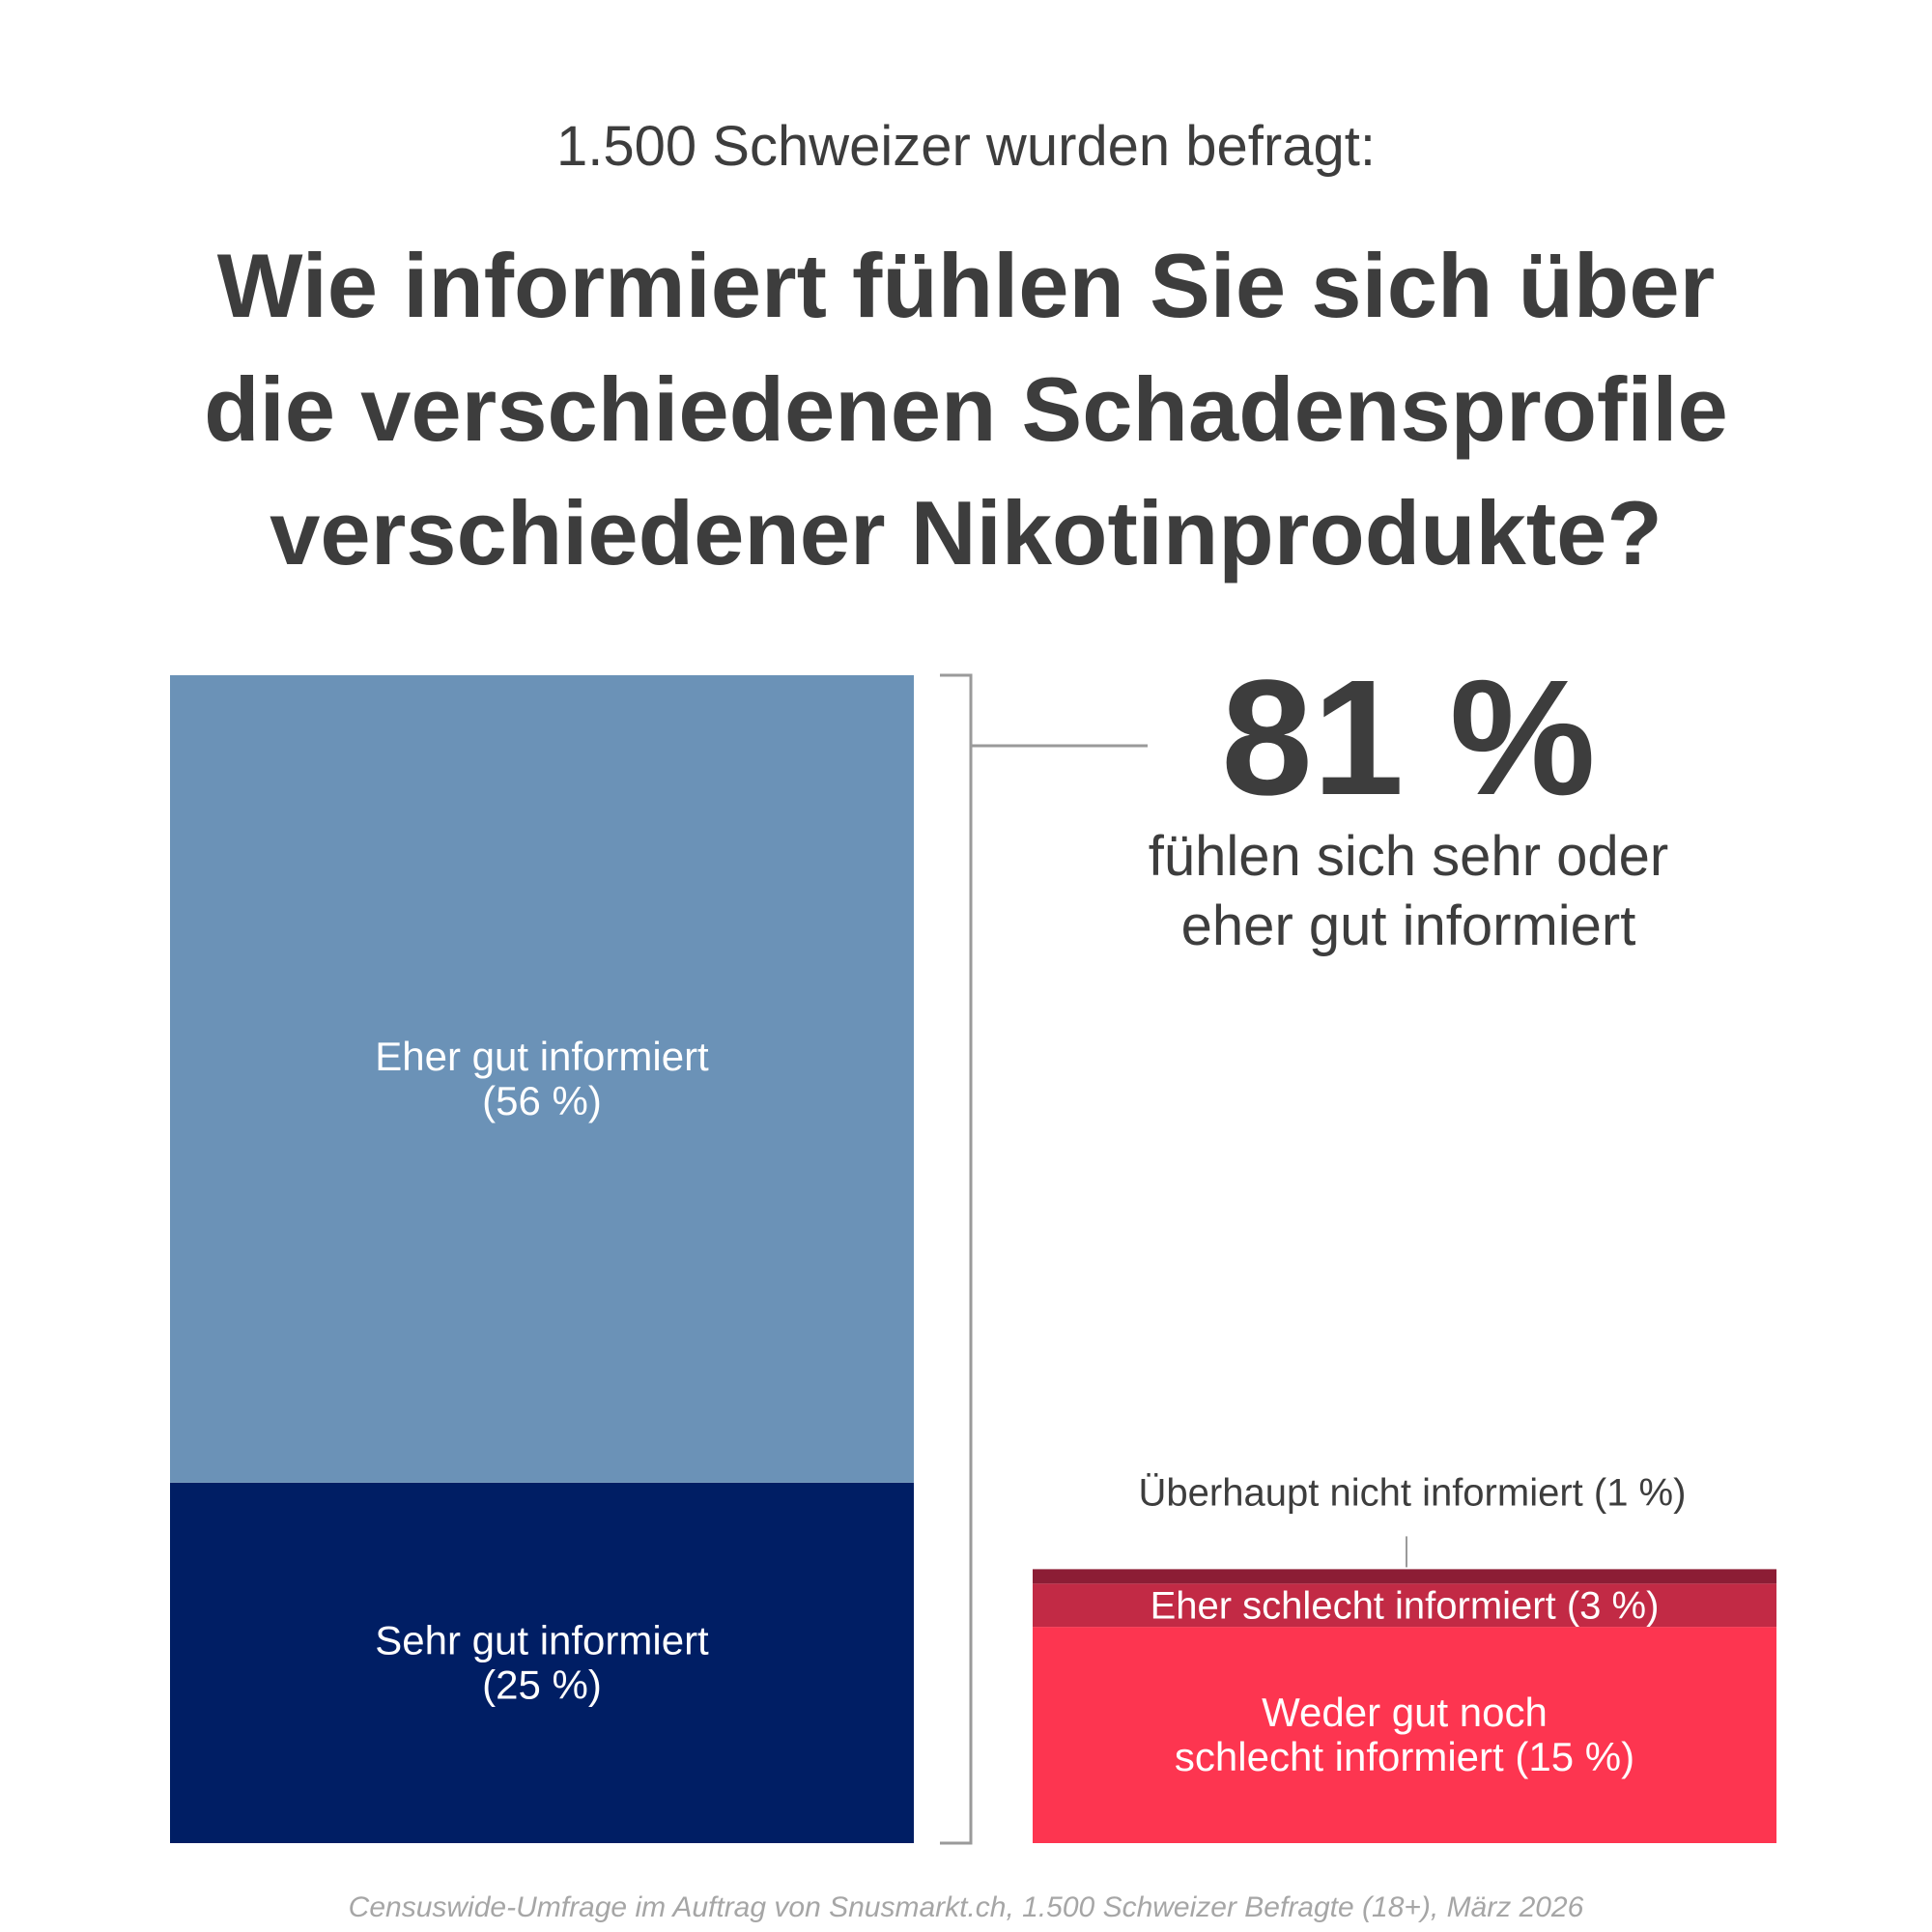  Describe the element at coordinates (542, 1100) in the screenshot. I see `segment-label: (56 %)` at that location.